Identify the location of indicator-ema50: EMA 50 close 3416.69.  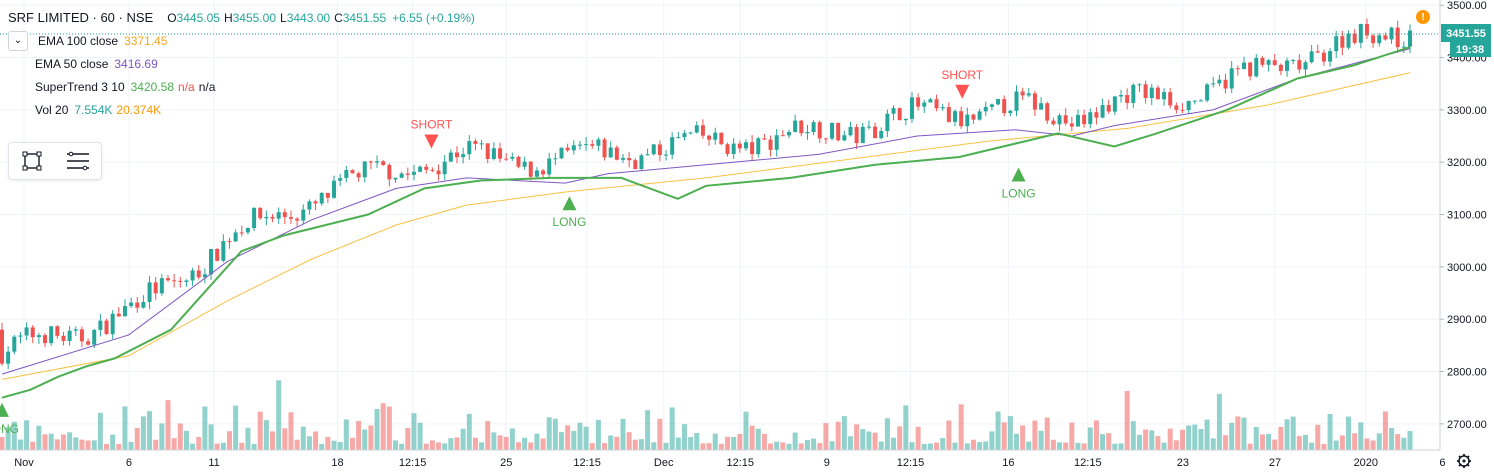
(96, 63).